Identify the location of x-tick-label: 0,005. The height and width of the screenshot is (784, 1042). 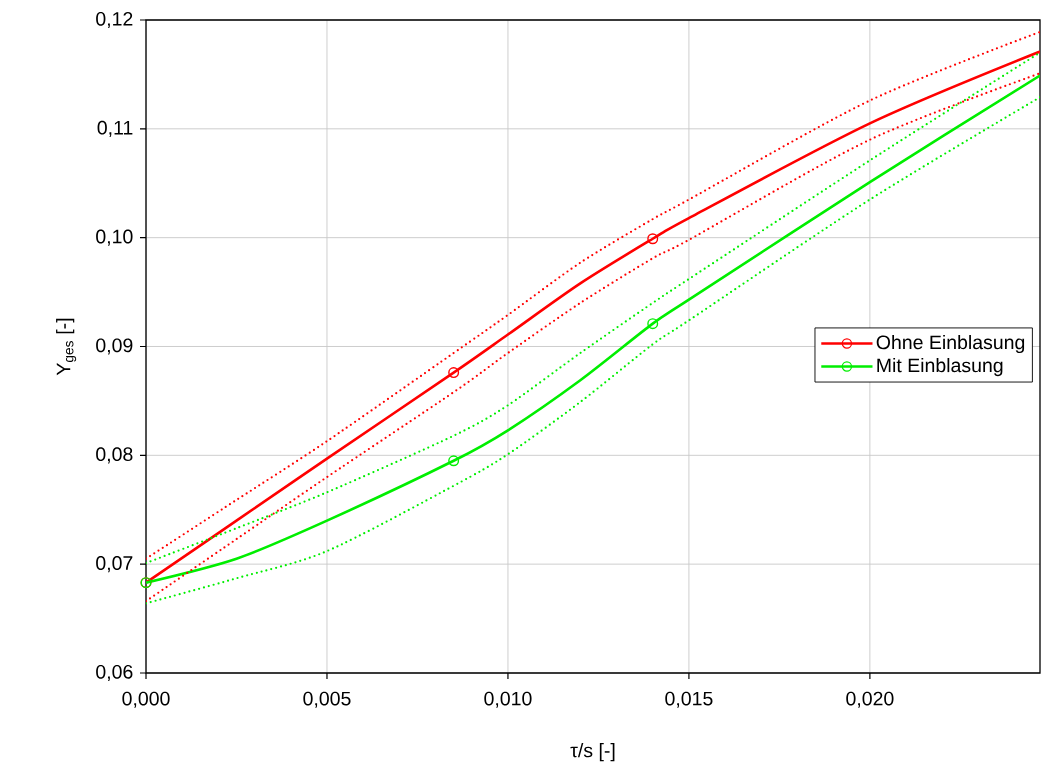
(327, 699).